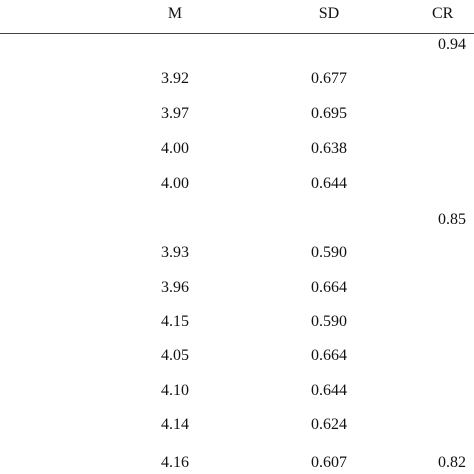 This screenshot has width=474, height=474. I want to click on table-cell: 4.15, so click(175, 321).